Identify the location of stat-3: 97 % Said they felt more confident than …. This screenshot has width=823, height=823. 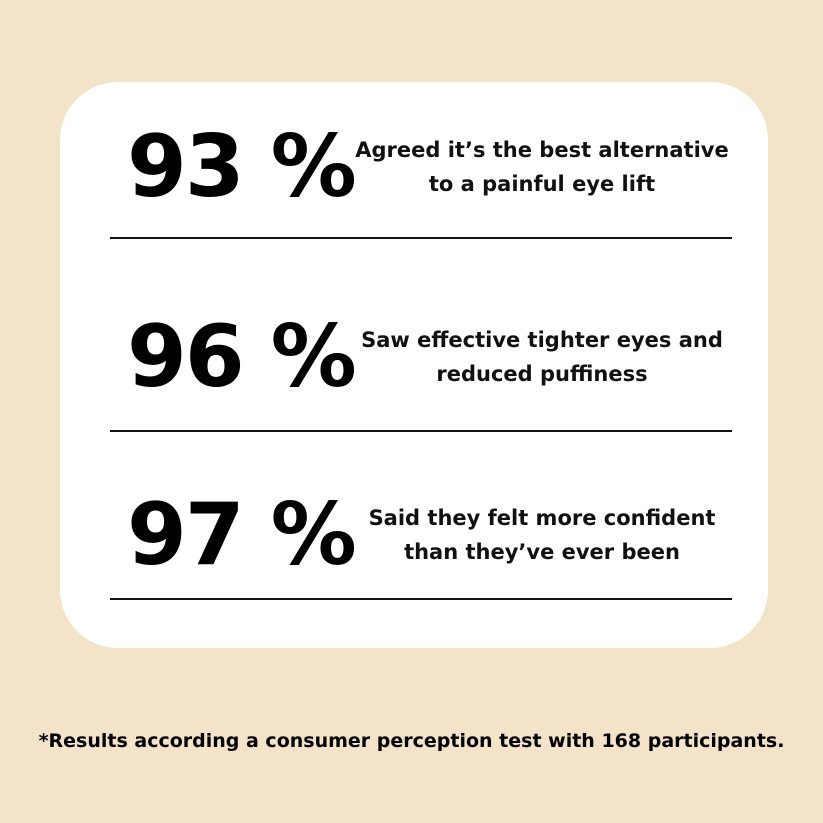
(437, 535).